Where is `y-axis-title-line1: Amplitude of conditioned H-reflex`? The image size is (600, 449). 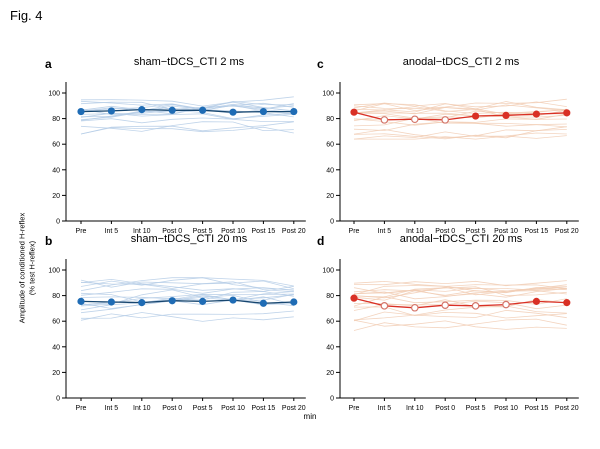 y-axis-title-line1: Amplitude of conditioned H-reflex is located at coordinates (22, 268).